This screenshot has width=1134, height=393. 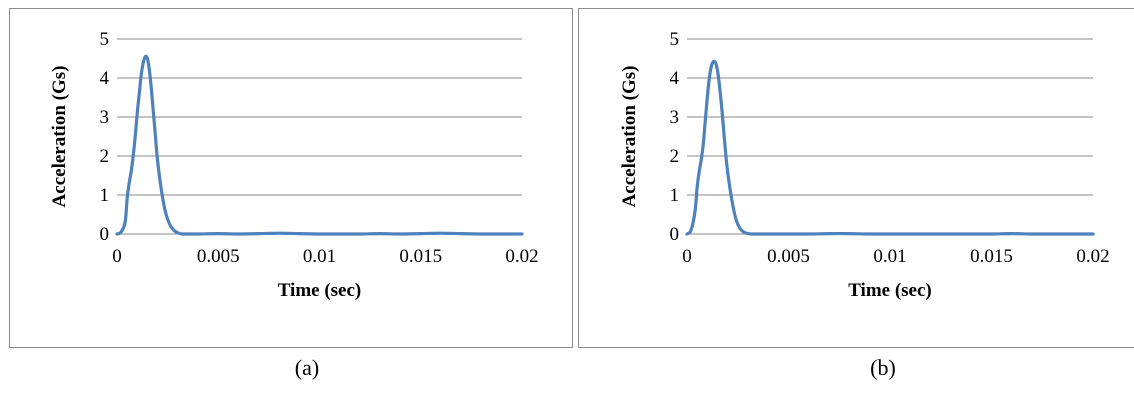 I want to click on caption-a: (a), so click(x=307, y=367).